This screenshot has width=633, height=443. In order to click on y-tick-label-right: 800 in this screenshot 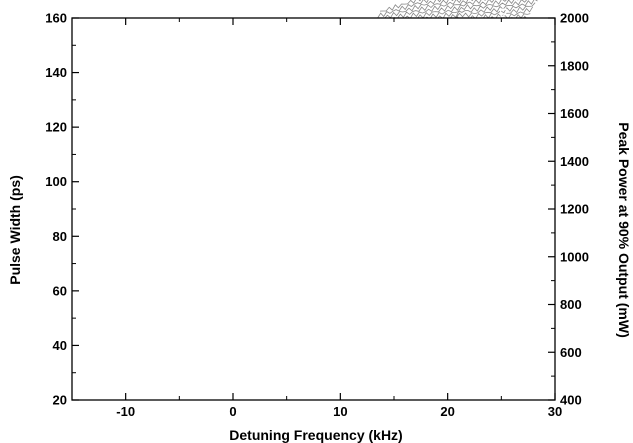, I will do `click(571, 304)`.